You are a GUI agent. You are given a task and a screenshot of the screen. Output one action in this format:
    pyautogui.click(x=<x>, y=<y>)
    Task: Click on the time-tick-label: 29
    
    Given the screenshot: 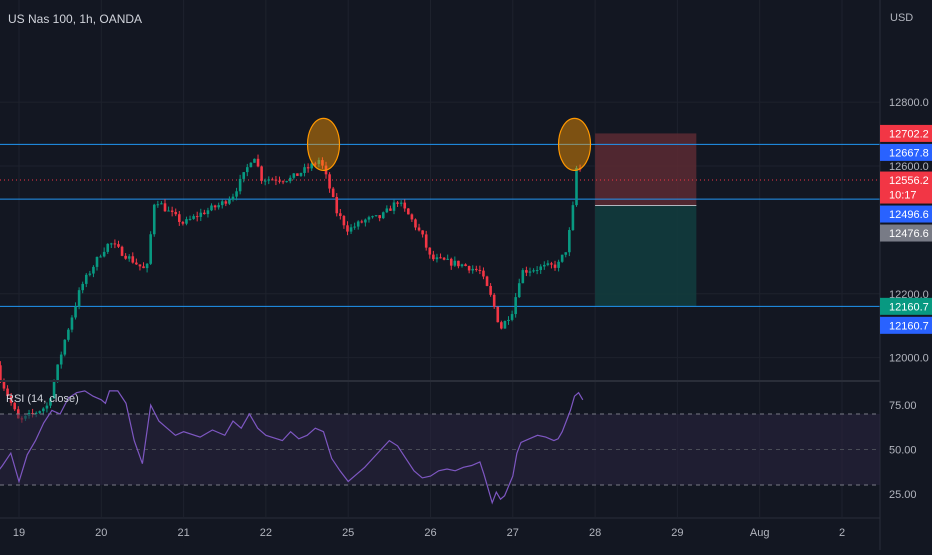 What is the action you would take?
    pyautogui.click(x=677, y=533)
    